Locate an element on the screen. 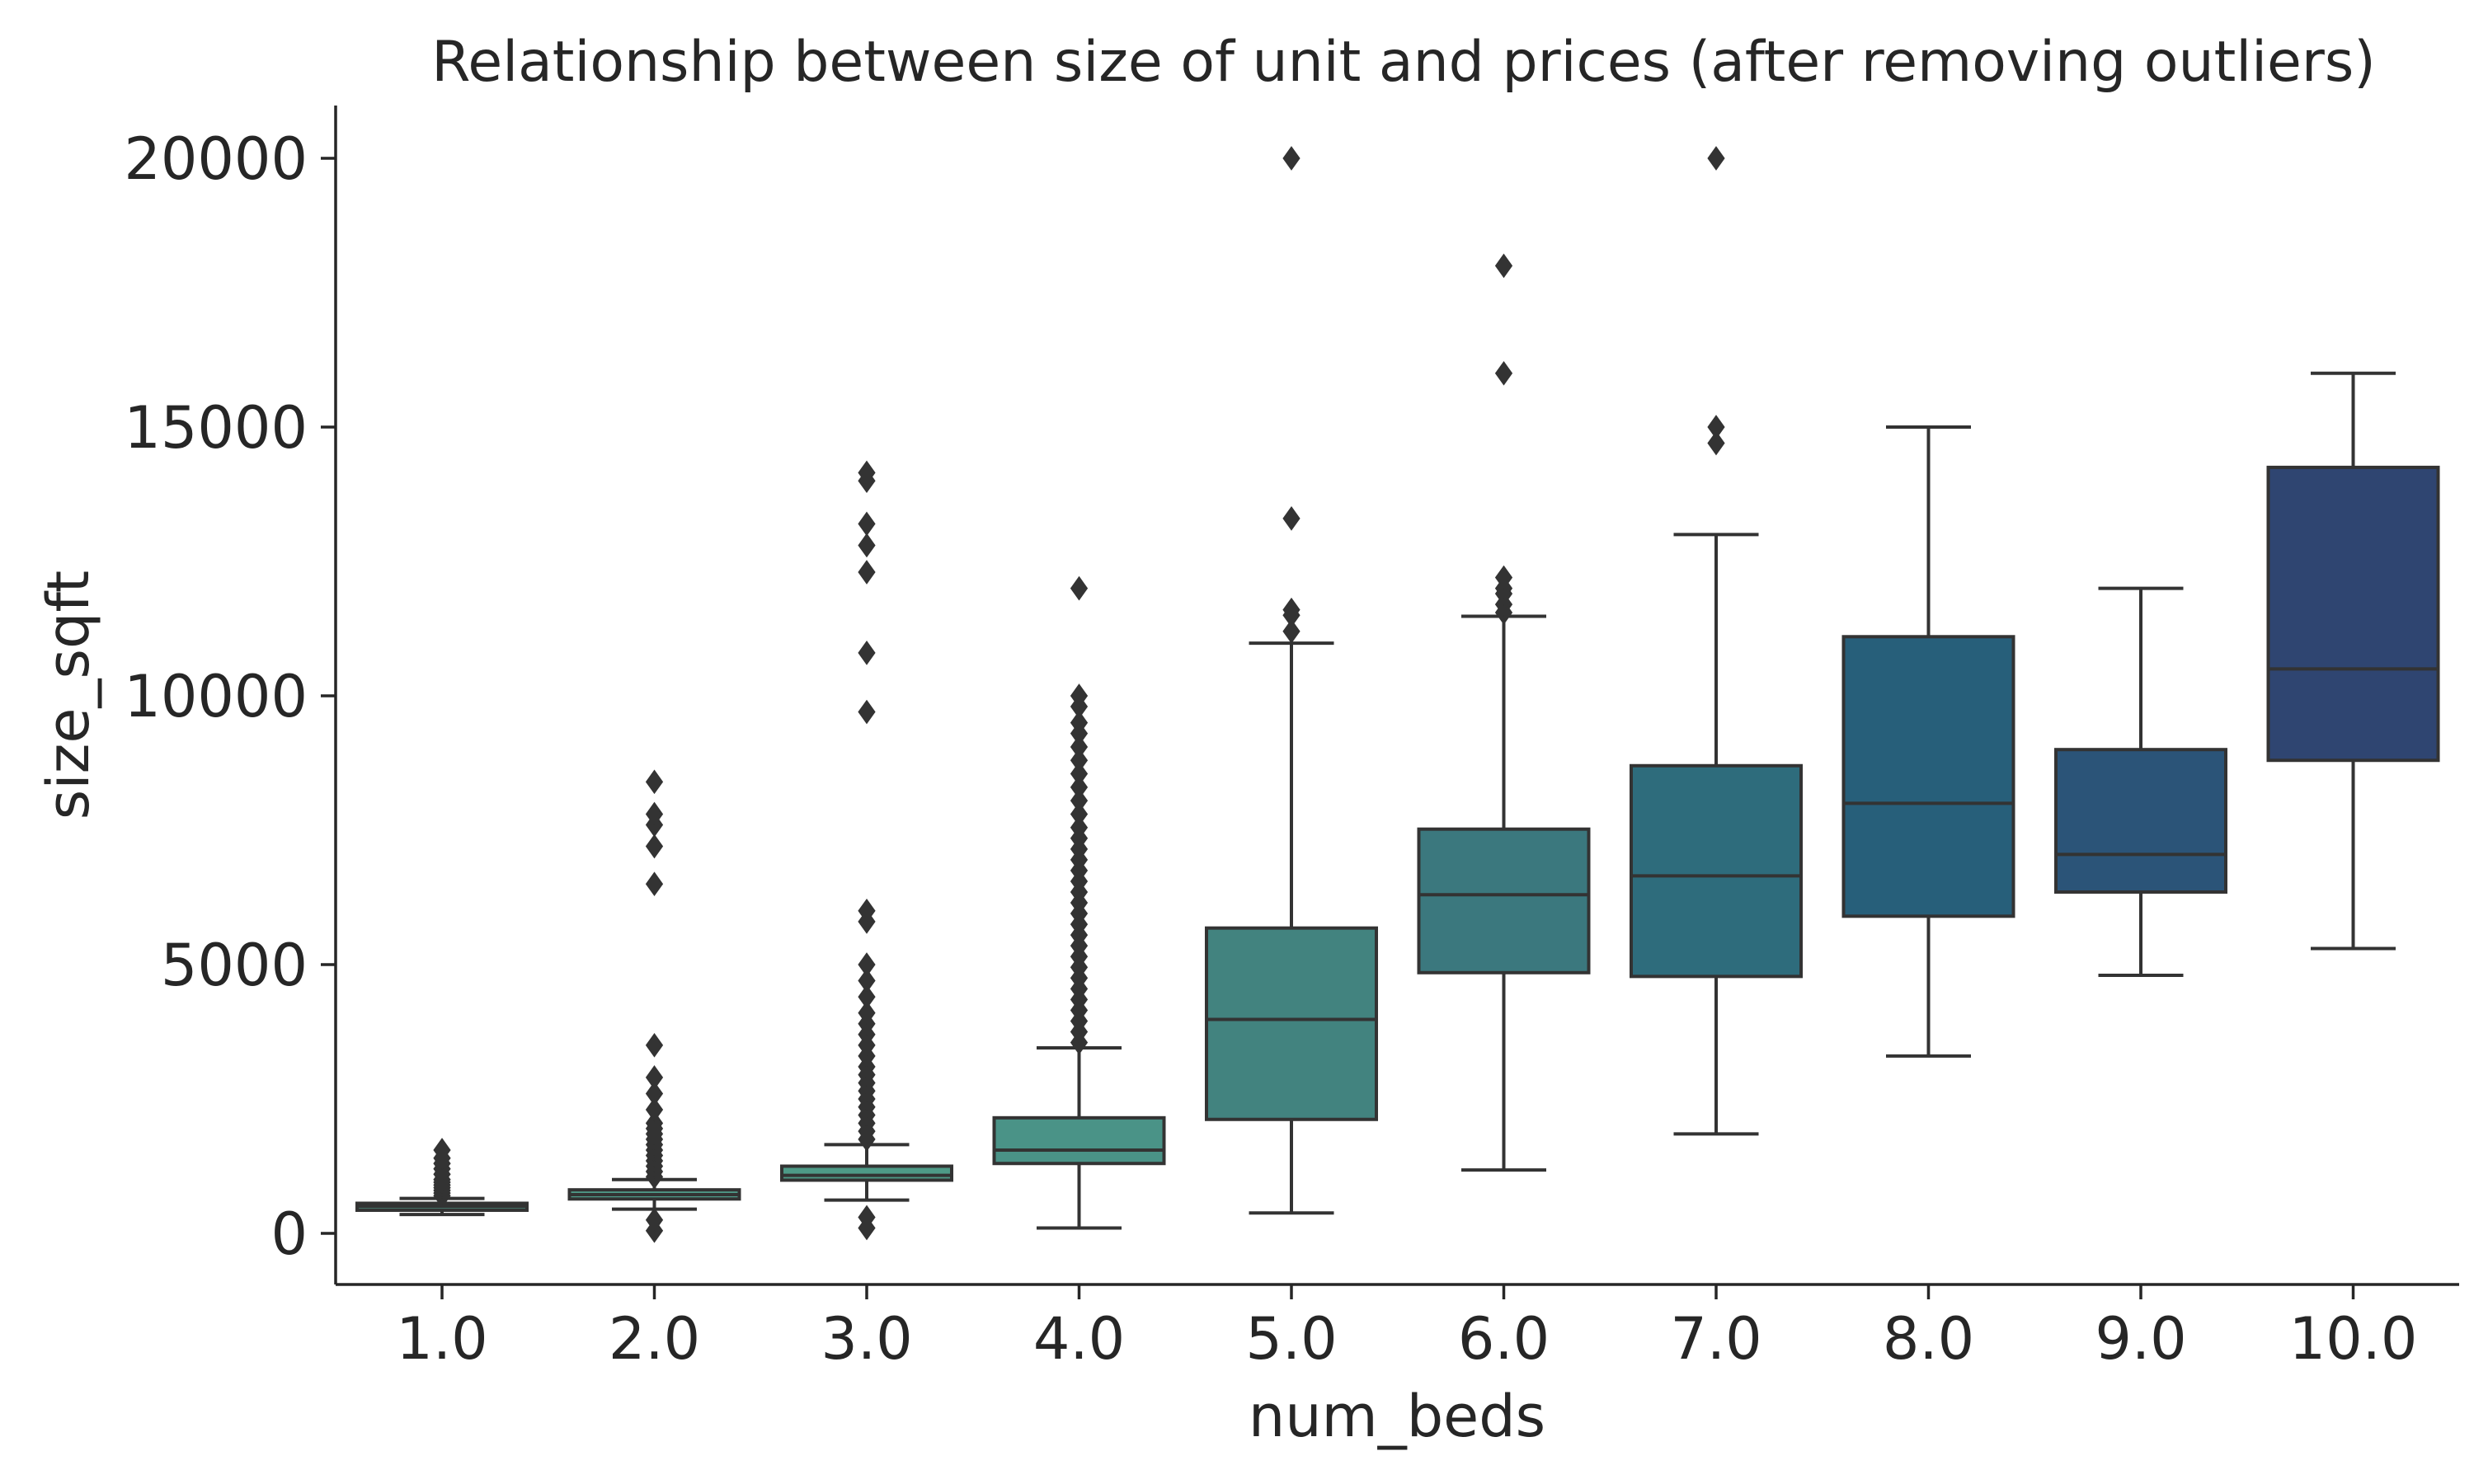 The width and height of the screenshot is (2474, 1484). y-tick-label: 10000 is located at coordinates (216, 696).